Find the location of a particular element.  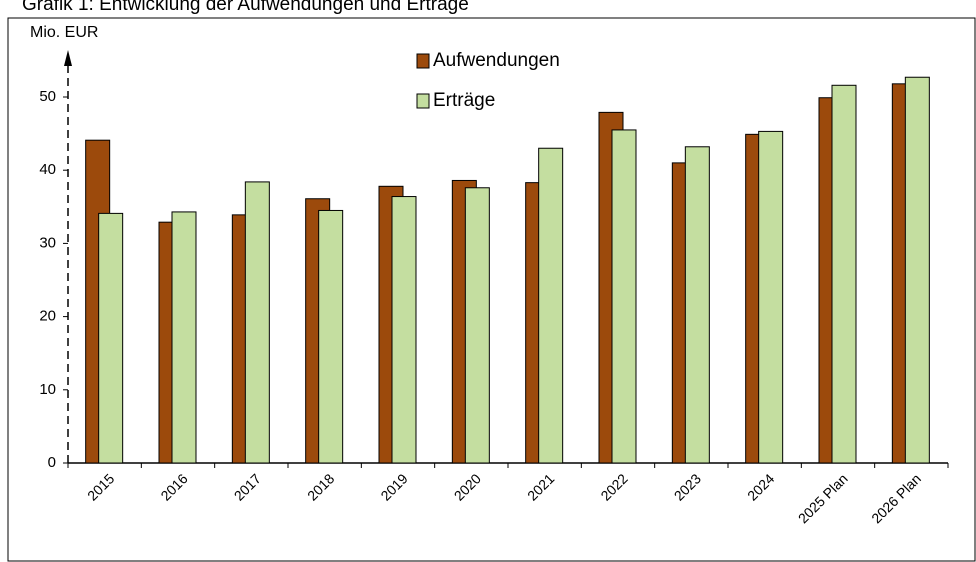

legend-label: Aufwendungen is located at coordinates (496, 60).